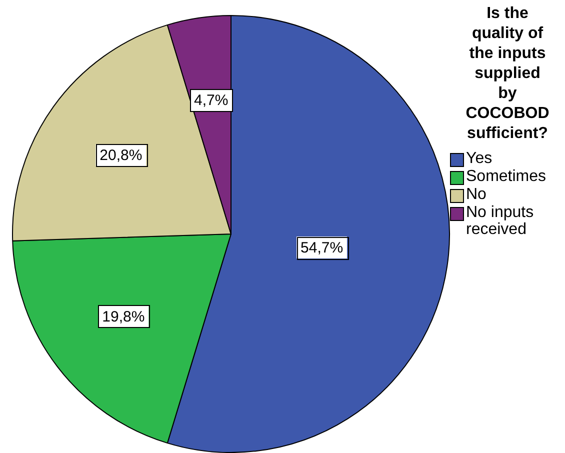 This screenshot has height=453, width=565. Describe the element at coordinates (322, 248) in the screenshot. I see `data-label: 54,7%` at that location.